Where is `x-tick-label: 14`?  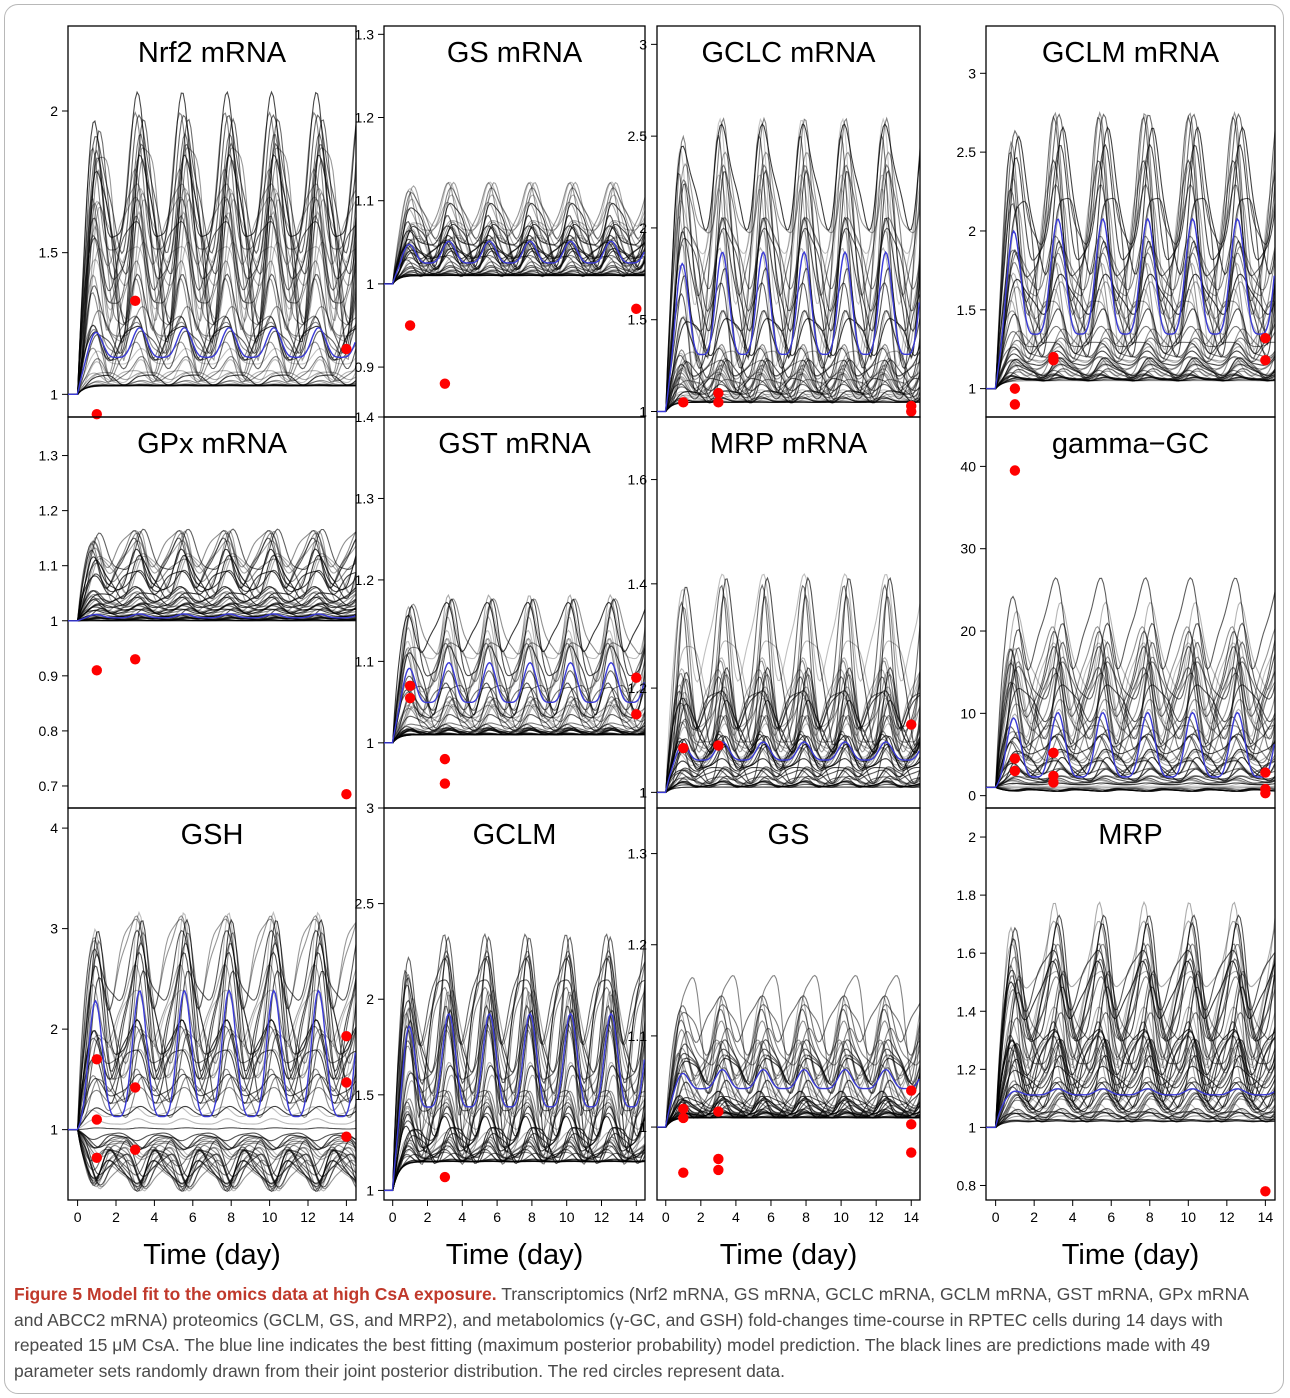
x-tick-label: 14 is located at coordinates (911, 1217).